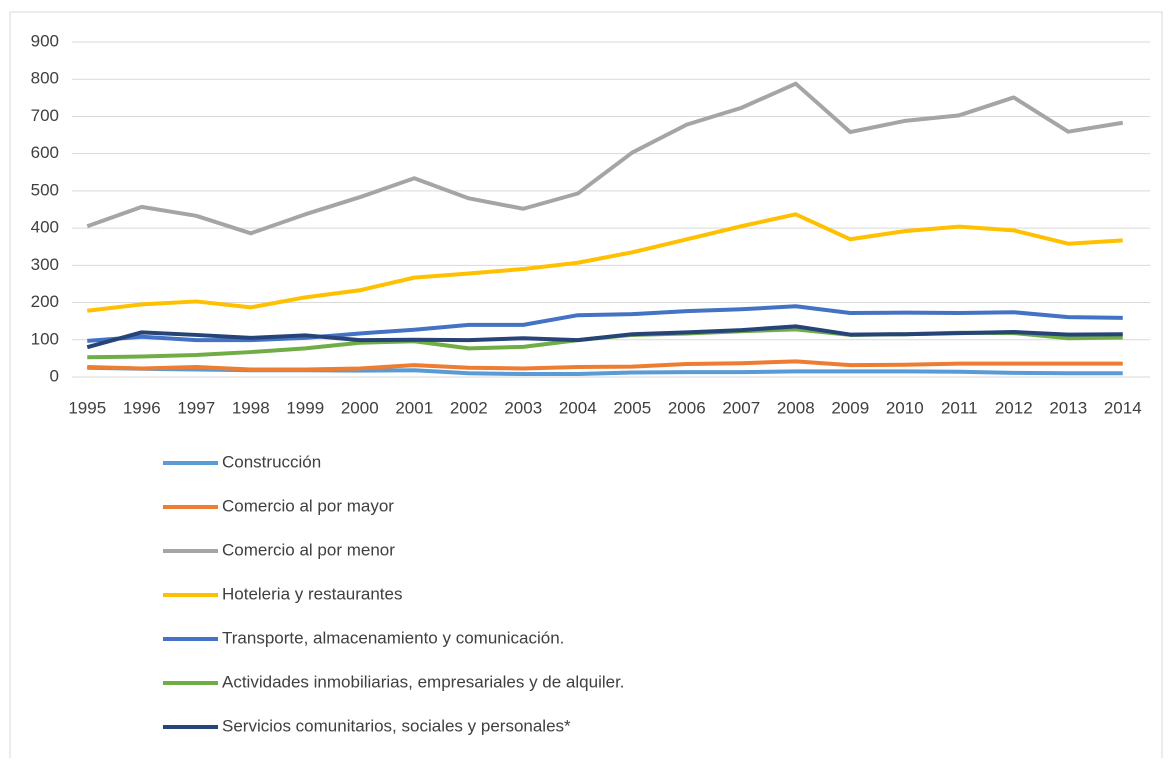 The image size is (1170, 763). I want to click on y-tick-label: 500, so click(45, 189).